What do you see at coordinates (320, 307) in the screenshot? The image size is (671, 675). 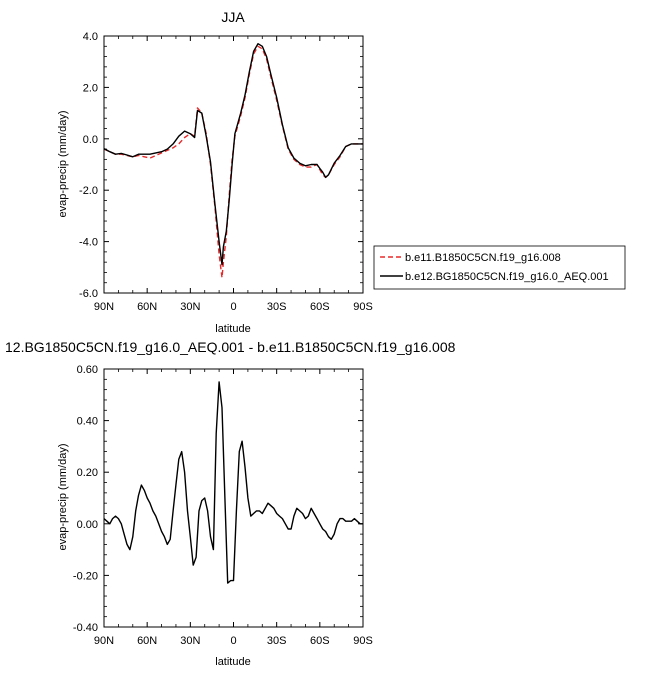 I see `chart-top-x-tick-label: 60S` at bounding box center [320, 307].